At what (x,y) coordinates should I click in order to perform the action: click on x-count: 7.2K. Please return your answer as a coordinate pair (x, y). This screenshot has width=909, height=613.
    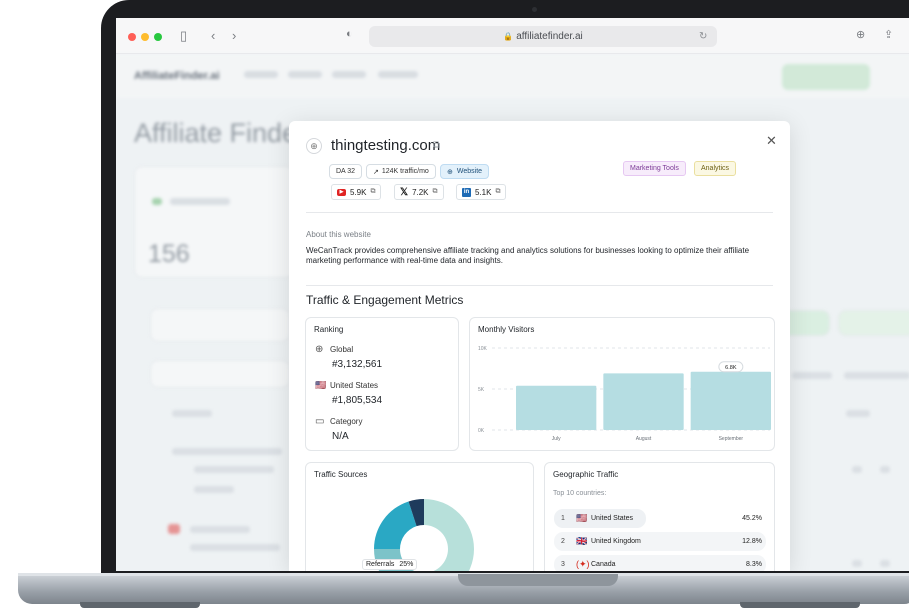
    Looking at the image, I should click on (420, 192).